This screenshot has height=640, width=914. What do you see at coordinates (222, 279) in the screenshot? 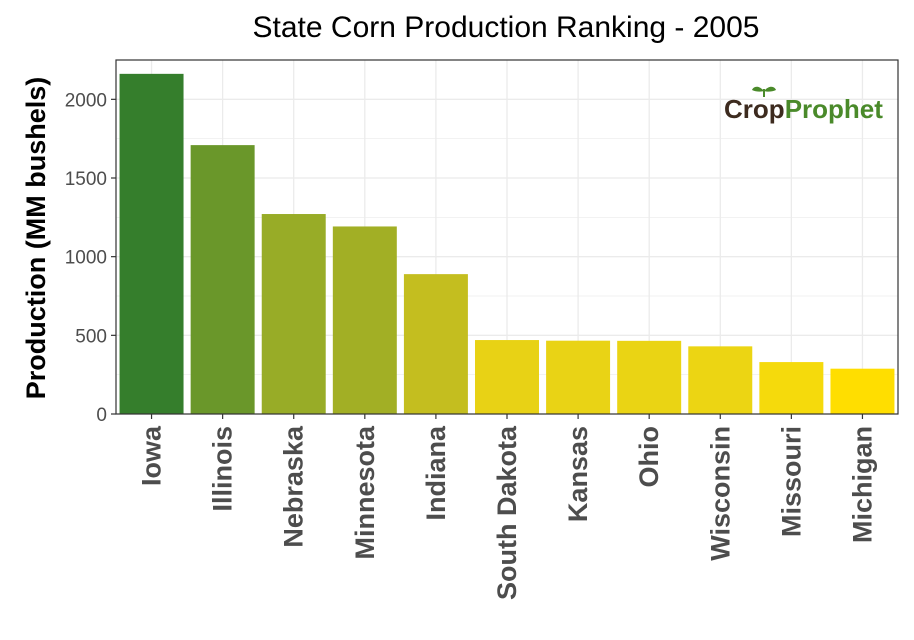
I see `bar-illinois` at bounding box center [222, 279].